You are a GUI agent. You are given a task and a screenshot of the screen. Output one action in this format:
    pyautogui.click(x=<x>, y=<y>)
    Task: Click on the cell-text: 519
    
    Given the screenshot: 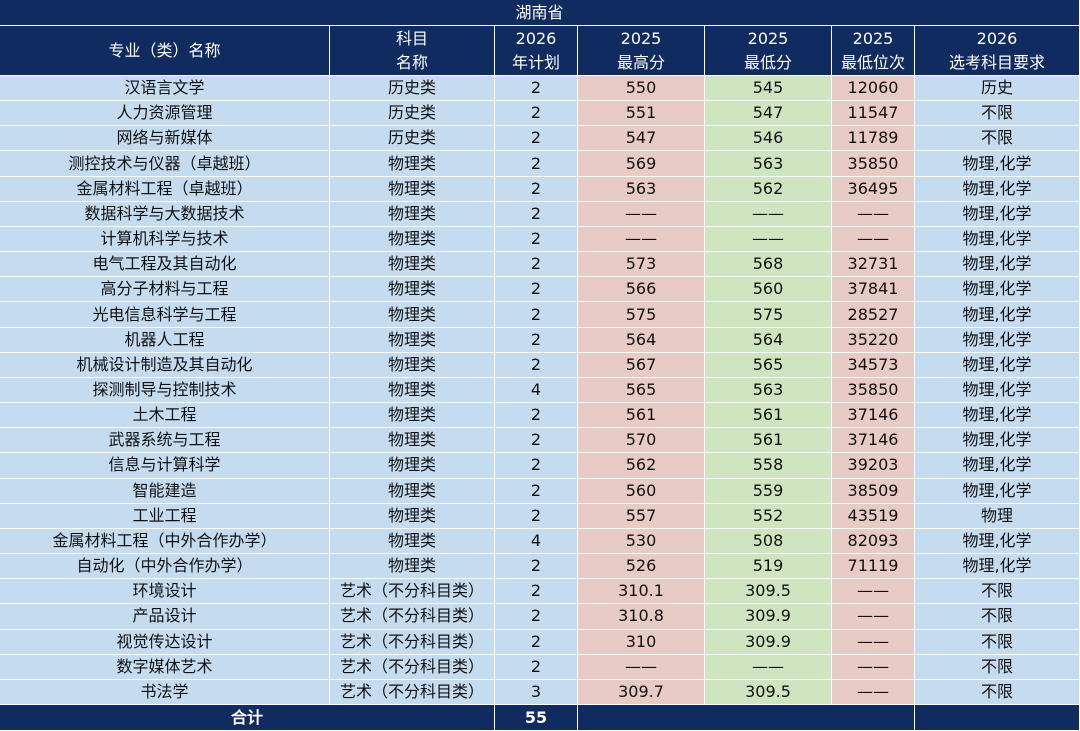 What is the action you would take?
    pyautogui.click(x=768, y=566)
    